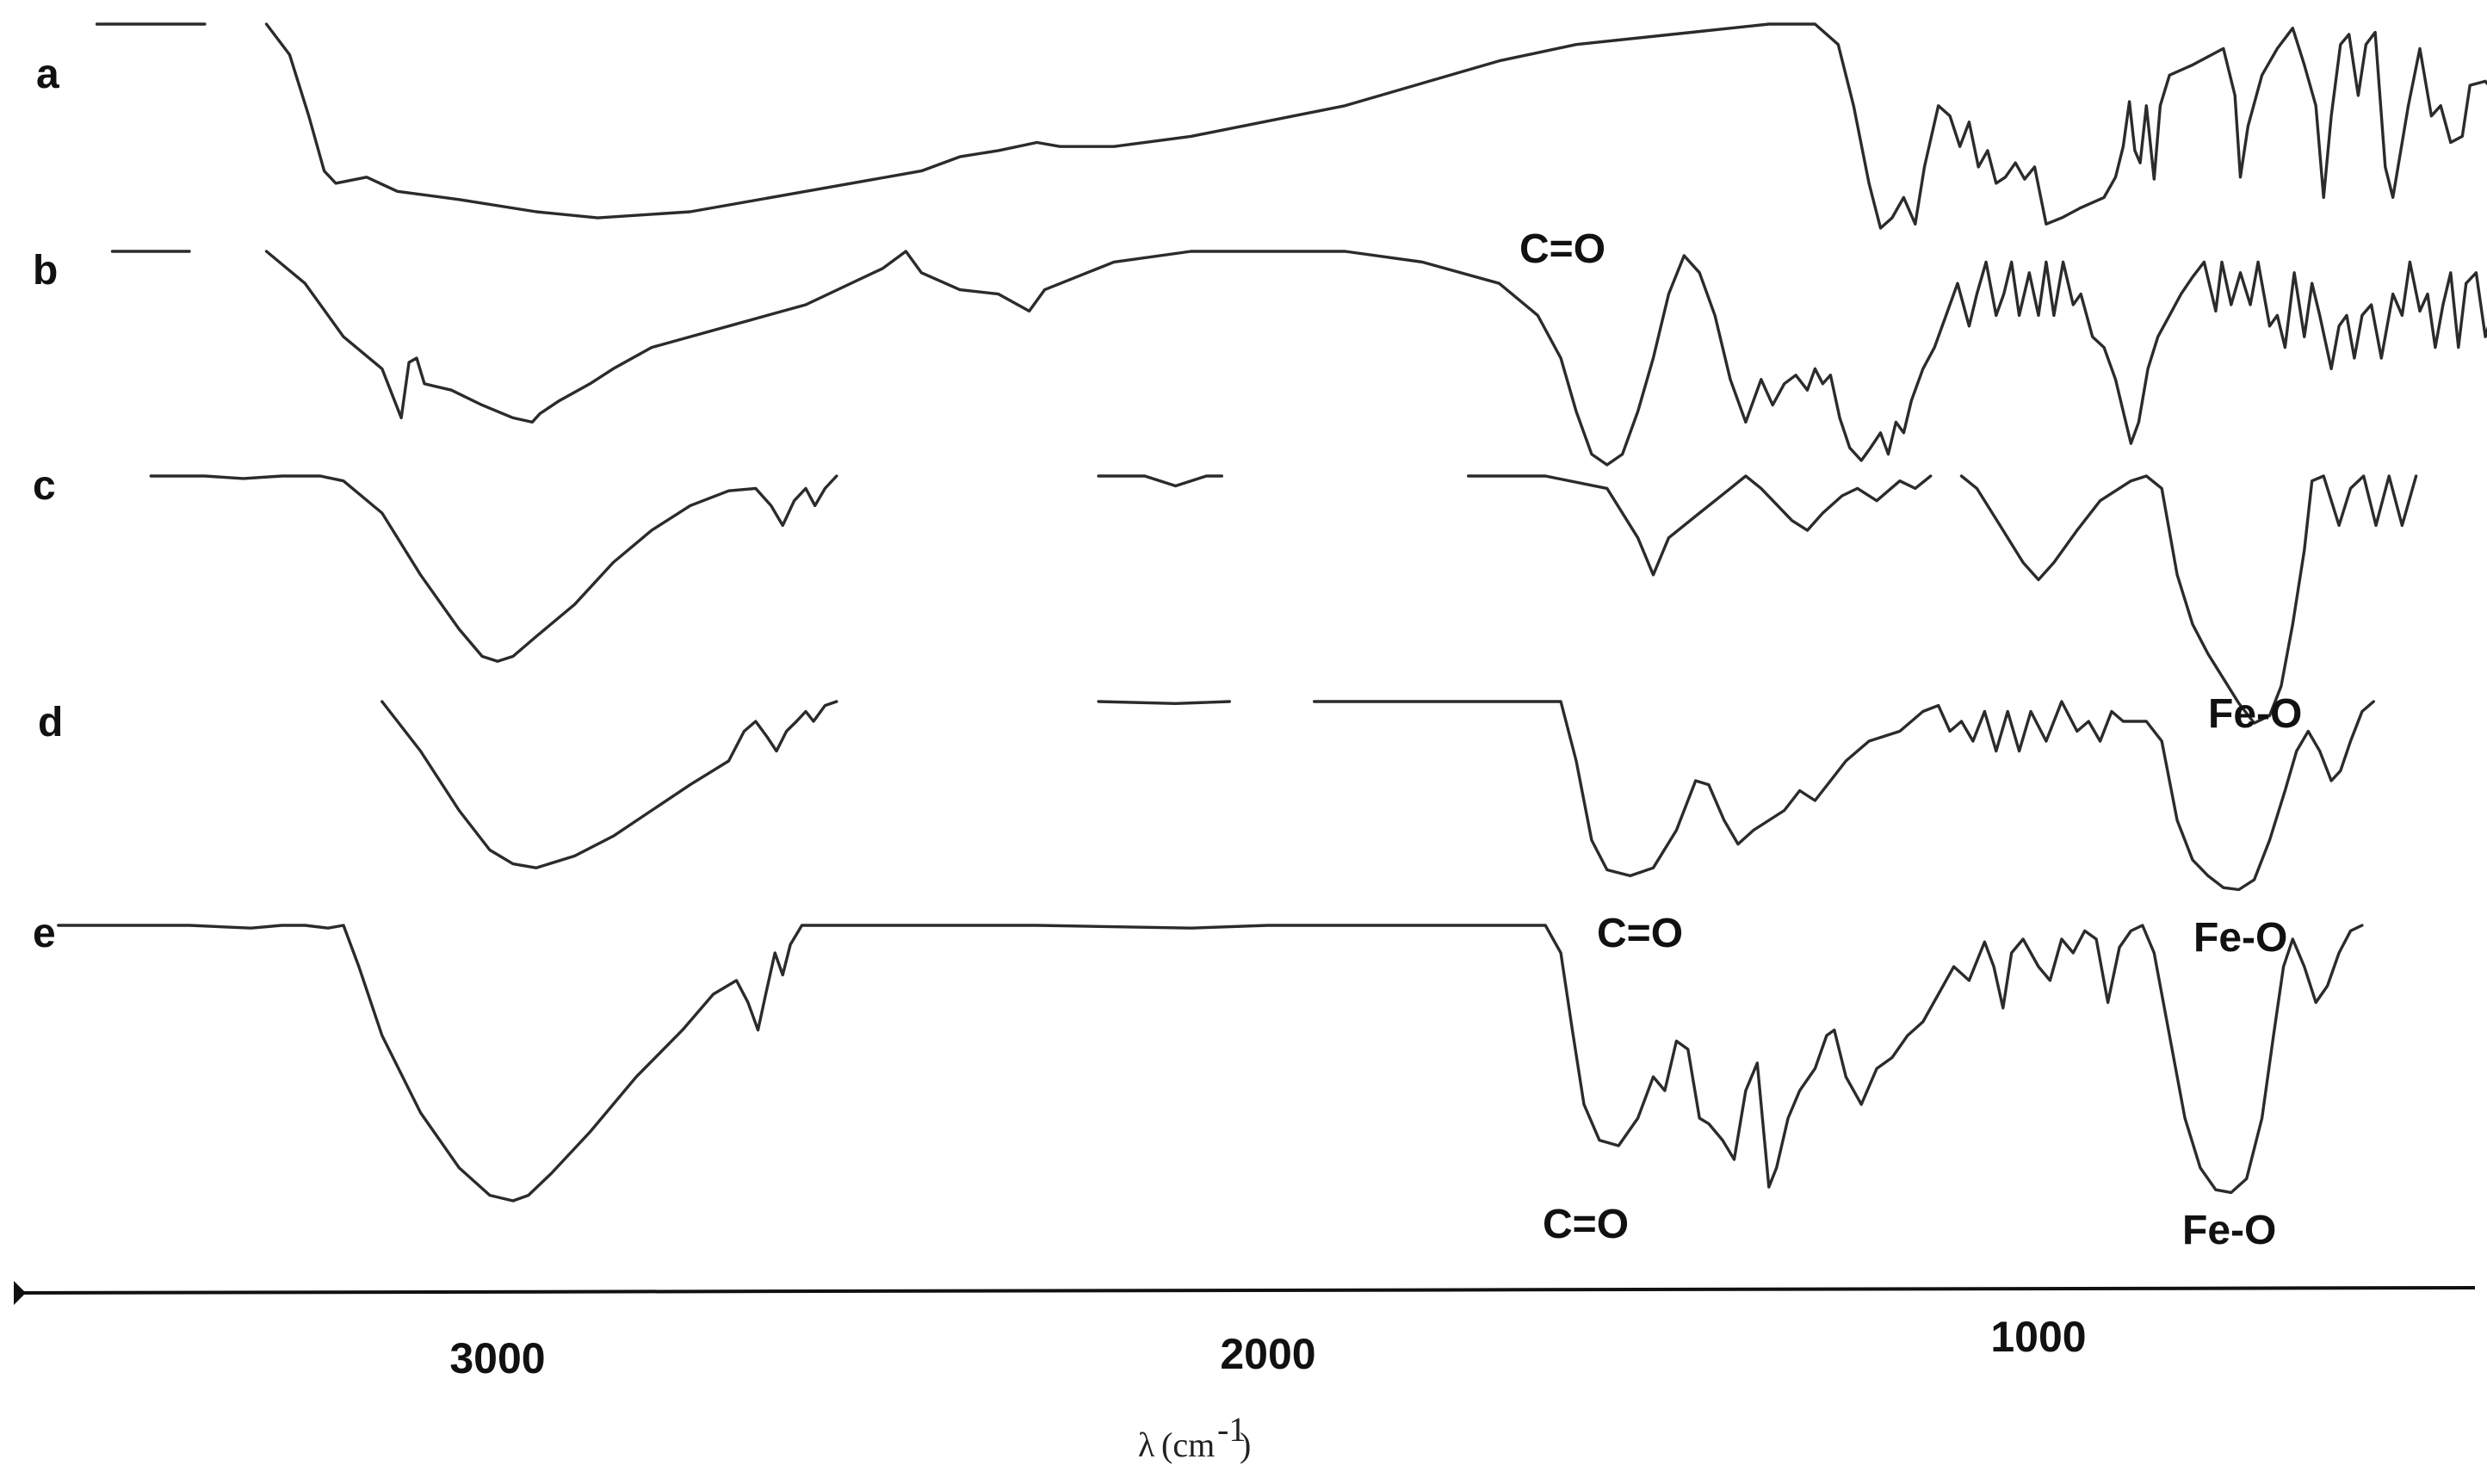 This screenshot has width=2487, height=1484. Describe the element at coordinates (44, 933) in the screenshot. I see `row-label-e: e` at that location.